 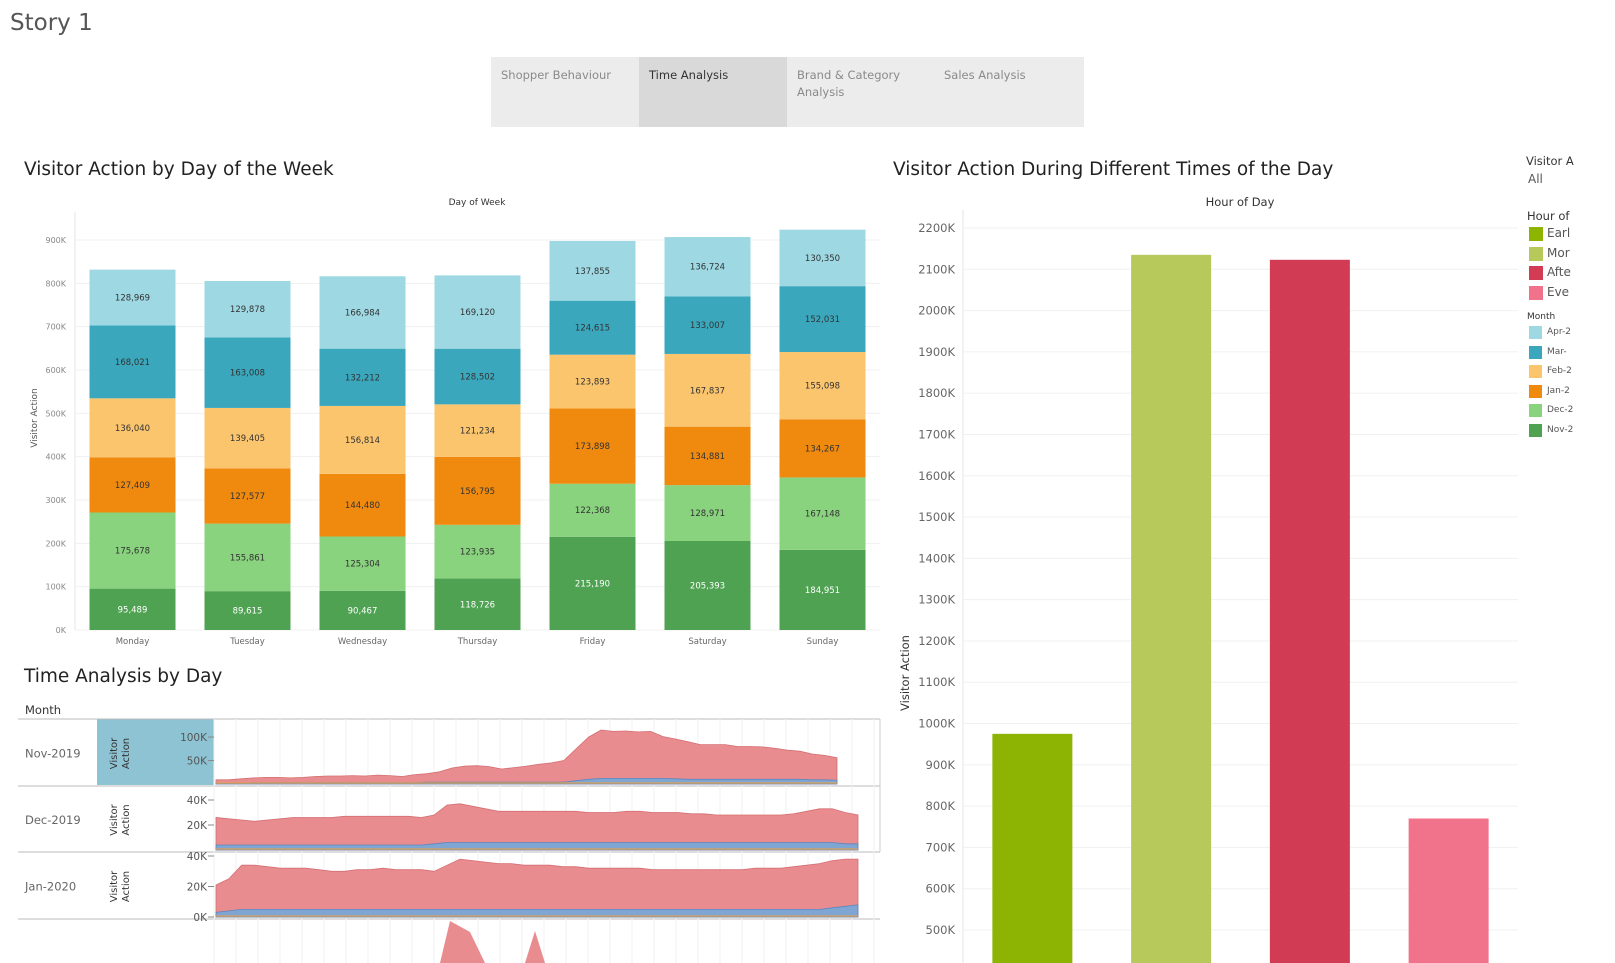 I want to click on tab-shopper-behaviour: Shopper Behaviour, so click(x=566, y=92).